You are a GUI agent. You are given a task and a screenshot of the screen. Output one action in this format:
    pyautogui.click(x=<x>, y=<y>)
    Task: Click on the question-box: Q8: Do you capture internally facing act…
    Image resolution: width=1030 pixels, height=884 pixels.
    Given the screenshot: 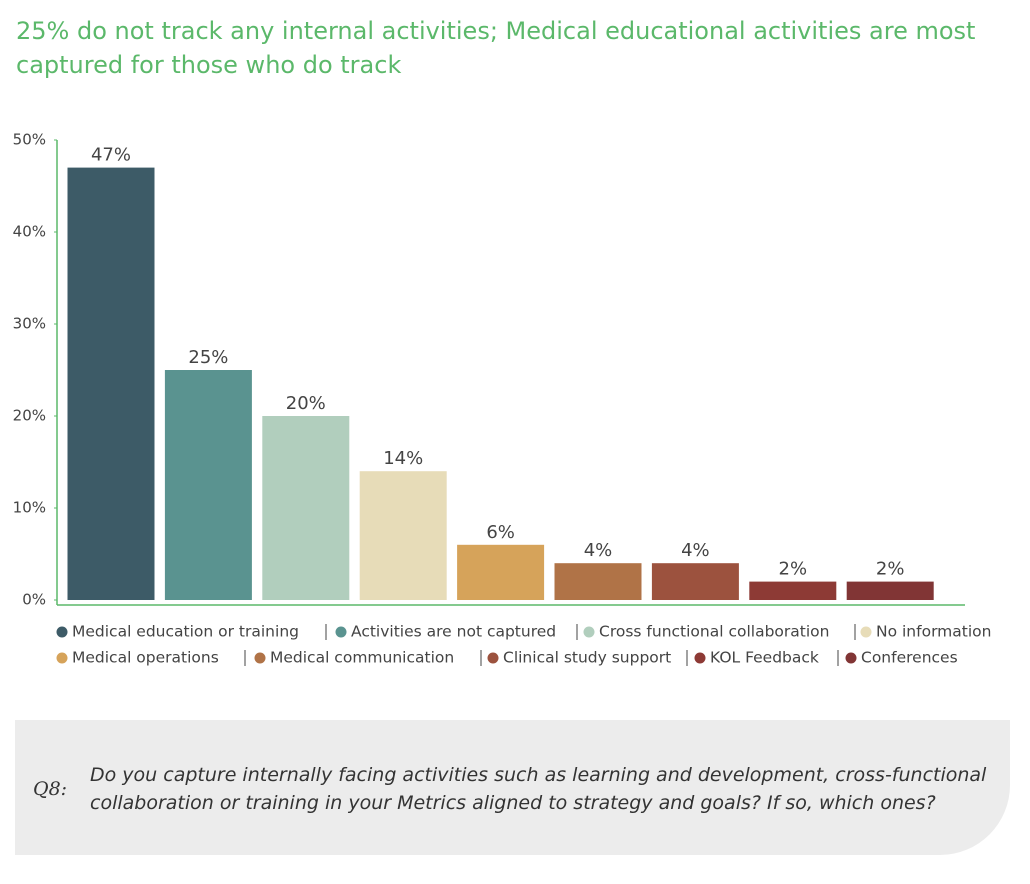 What is the action you would take?
    pyautogui.click(x=512, y=787)
    